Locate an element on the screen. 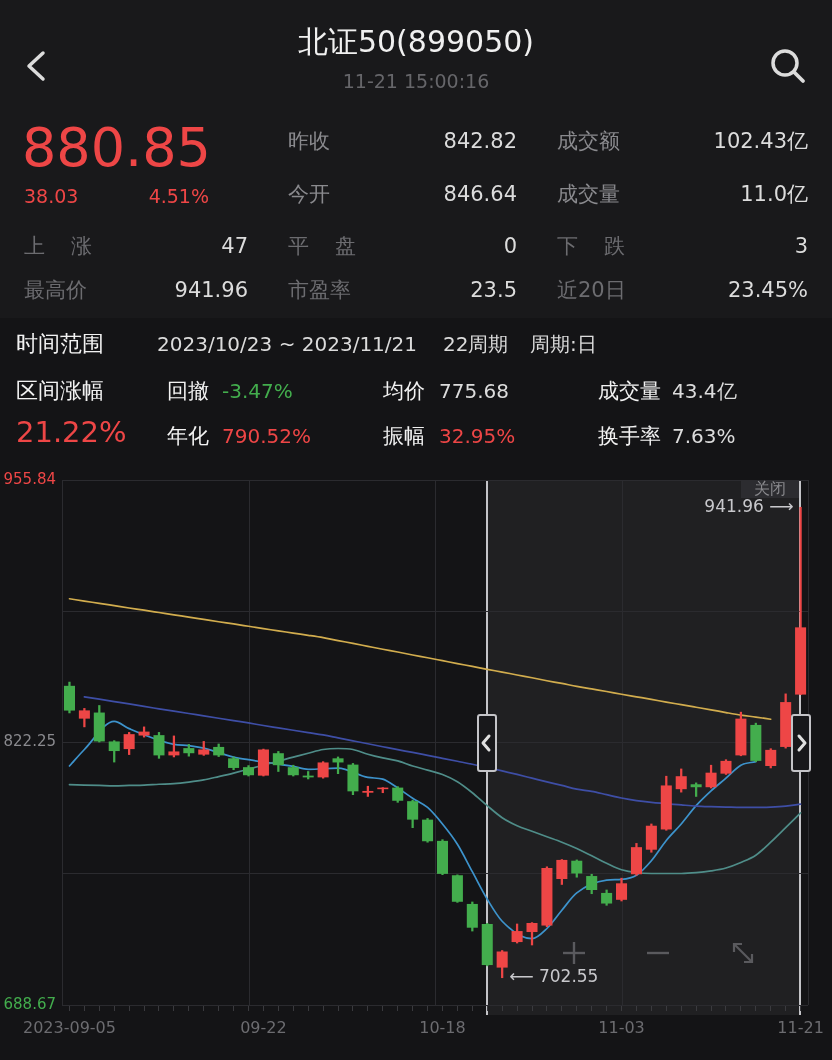  text: 昨收 is located at coordinates (309, 141).